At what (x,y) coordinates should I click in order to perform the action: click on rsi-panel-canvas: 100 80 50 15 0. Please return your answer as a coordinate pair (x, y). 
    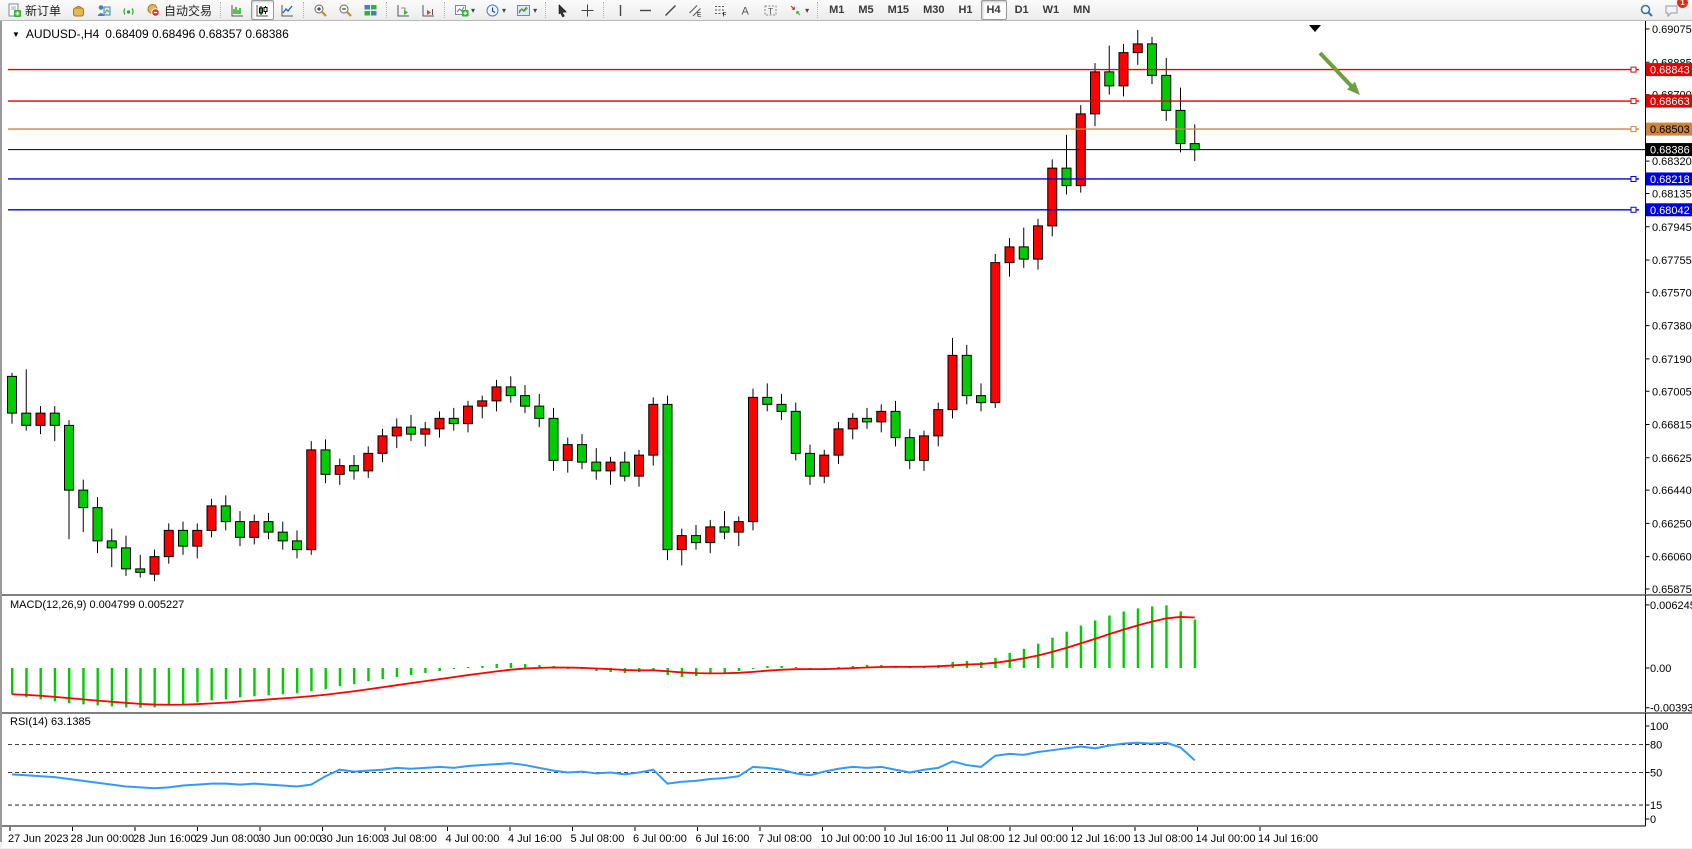
    Looking at the image, I should click on (847, 770).